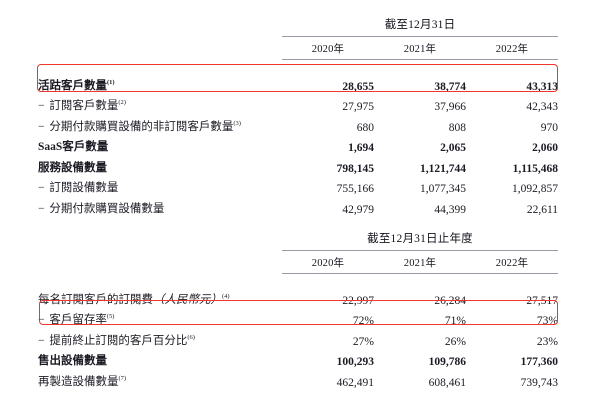  Describe the element at coordinates (542, 107) in the screenshot. I see `cell-subscription-customers-col3: 42,343` at that location.